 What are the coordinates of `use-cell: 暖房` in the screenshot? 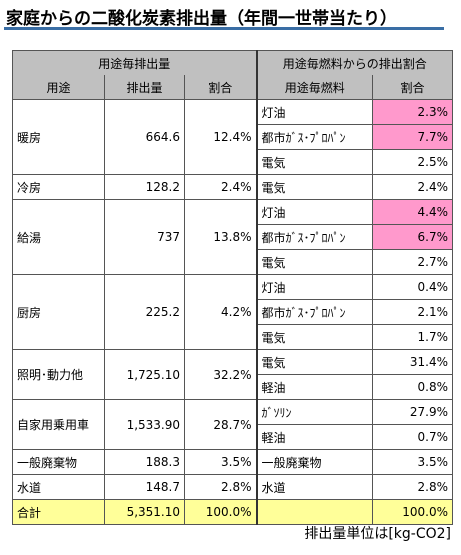 It's located at (58, 137).